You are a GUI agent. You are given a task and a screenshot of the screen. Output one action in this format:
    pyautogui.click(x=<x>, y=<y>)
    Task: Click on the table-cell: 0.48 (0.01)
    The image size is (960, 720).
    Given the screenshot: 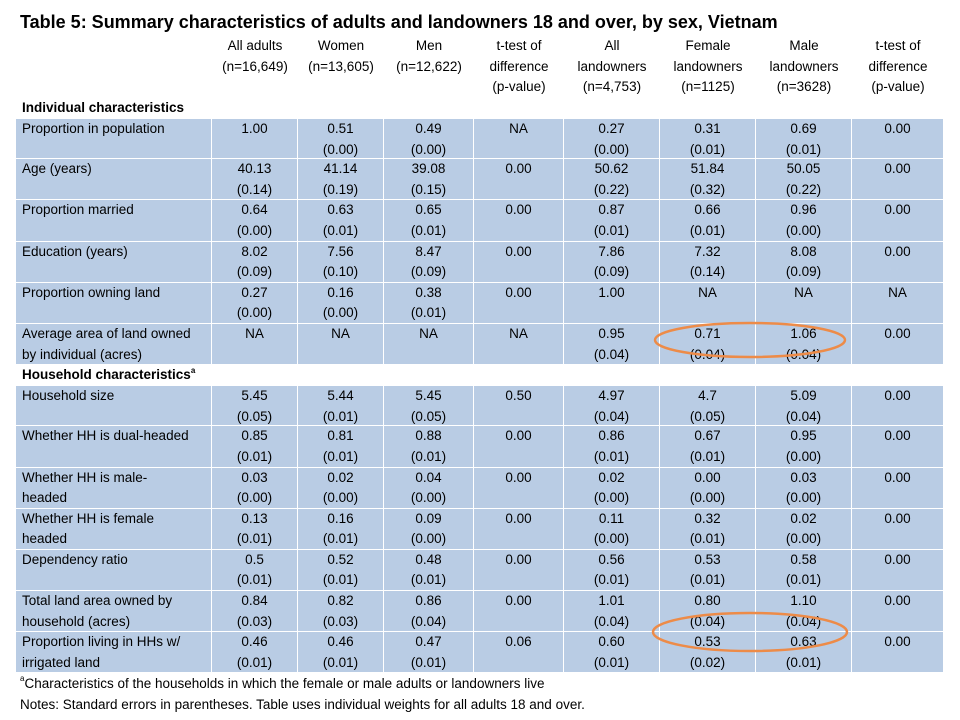 What is the action you would take?
    pyautogui.click(x=429, y=570)
    